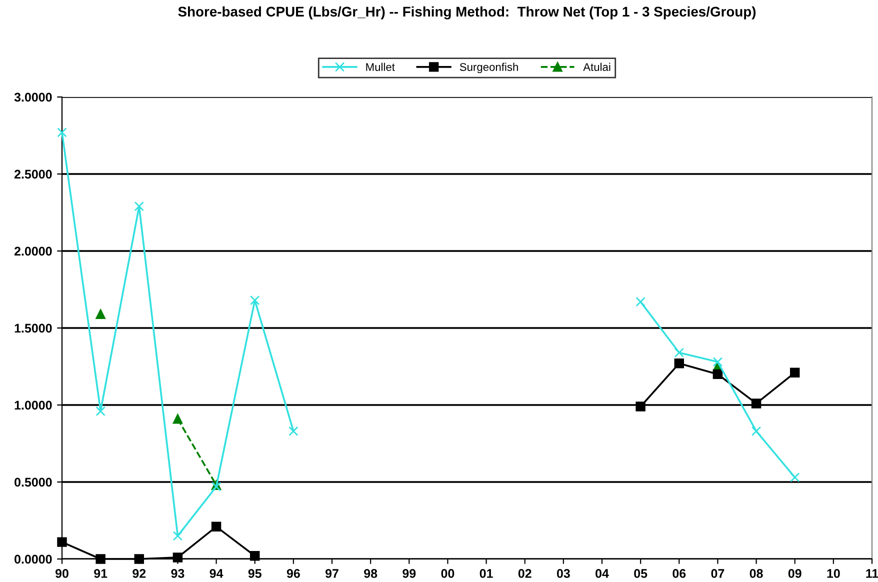  What do you see at coordinates (33, 174) in the screenshot?
I see `y-tick-label: 2.5000` at bounding box center [33, 174].